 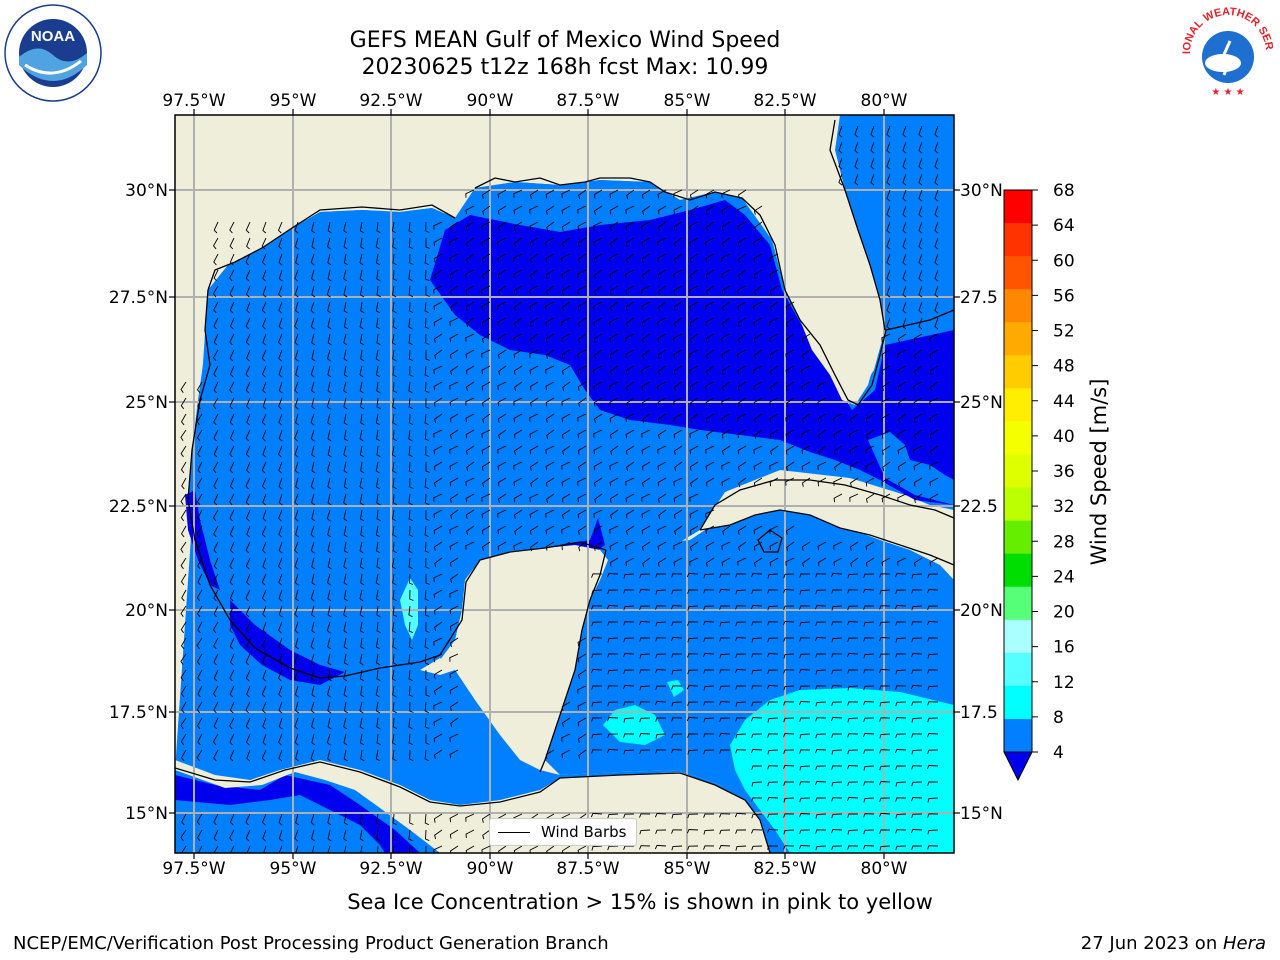 I want to click on colorbar-tick-label: 24, so click(x=1064, y=577).